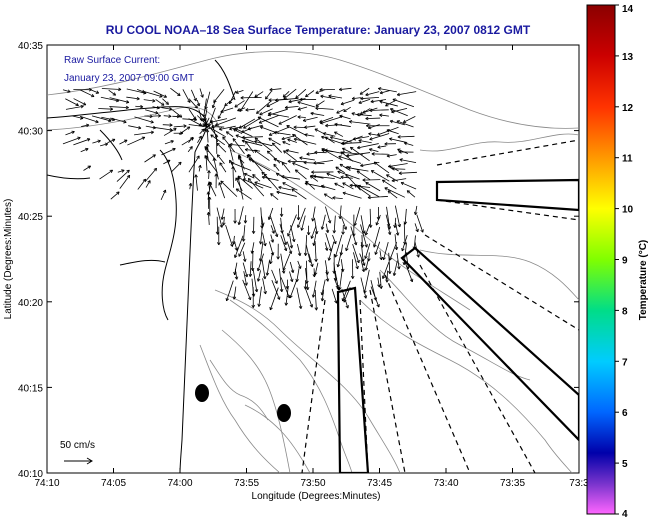  Describe the element at coordinates (30, 217) in the screenshot. I see `y-tick-label: 40:25` at that location.